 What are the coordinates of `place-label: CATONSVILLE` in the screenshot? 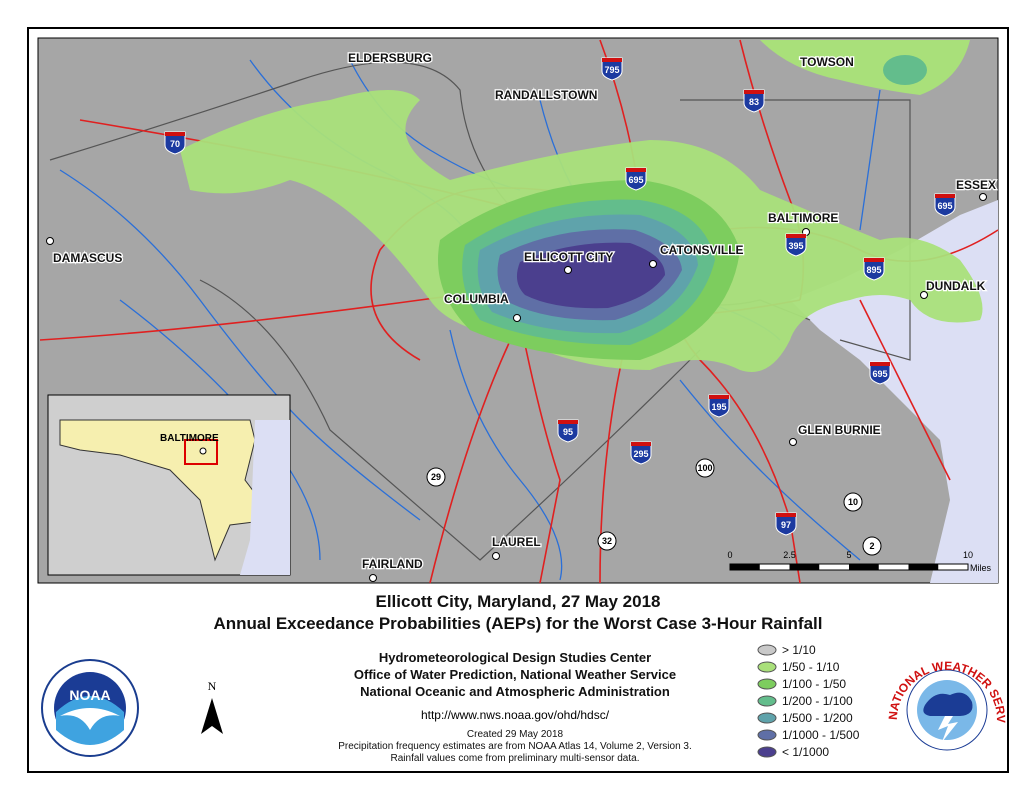 It's located at (702, 250).